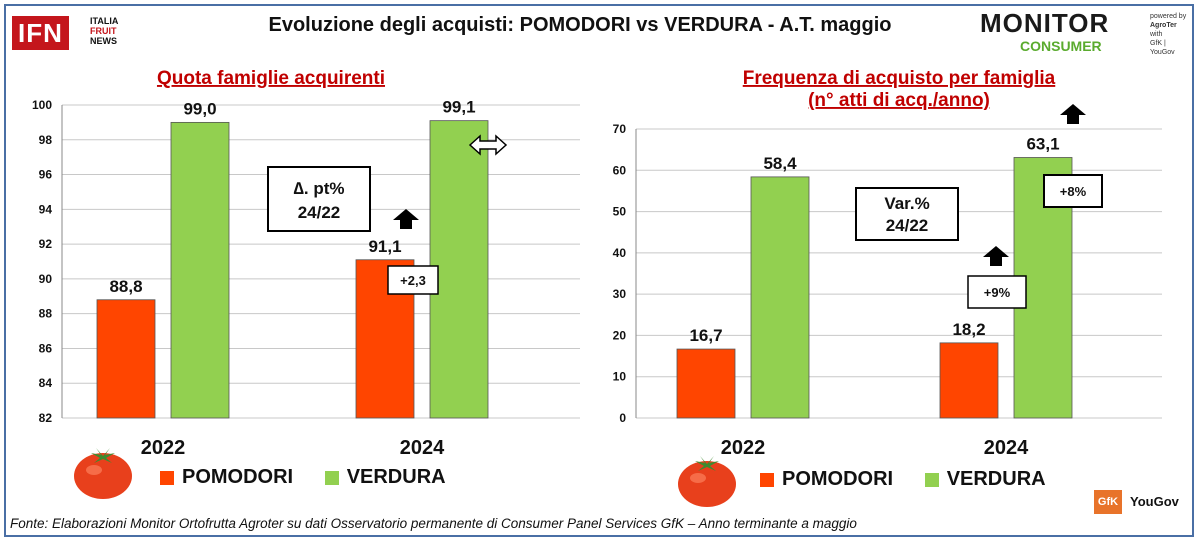 This screenshot has width=1200, height=542. I want to click on ifn-logo-sub: ITALIA FRUIT NEWS, so click(104, 31).